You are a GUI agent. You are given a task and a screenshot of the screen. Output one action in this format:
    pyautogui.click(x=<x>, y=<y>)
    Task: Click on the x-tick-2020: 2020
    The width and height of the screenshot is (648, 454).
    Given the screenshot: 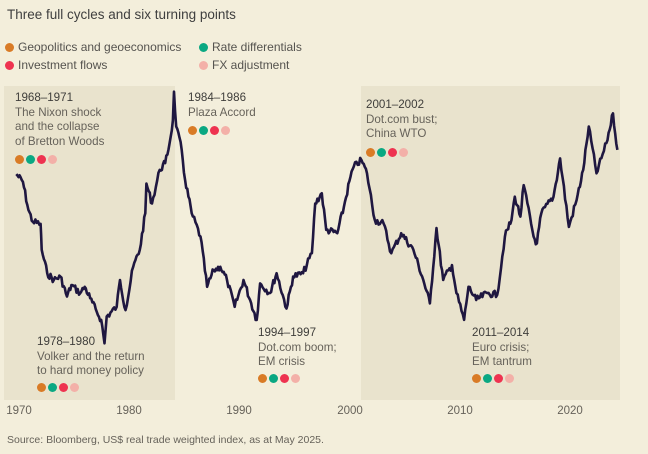 What is the action you would take?
    pyautogui.click(x=570, y=411)
    